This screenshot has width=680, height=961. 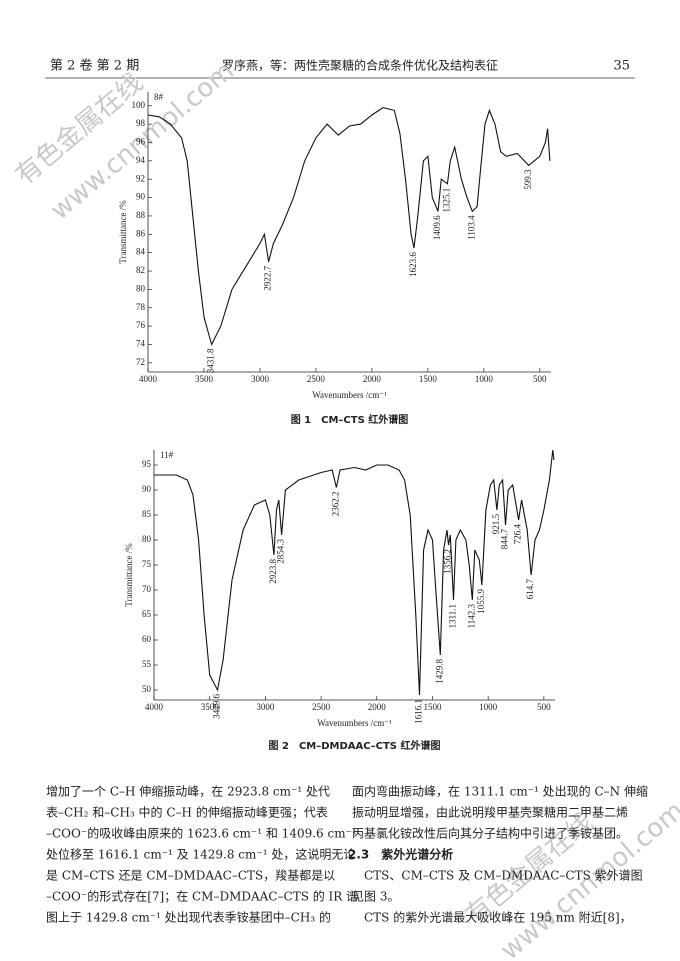 What do you see at coordinates (141, 252) in the screenshot?
I see `y-tick-label: 84` at bounding box center [141, 252].